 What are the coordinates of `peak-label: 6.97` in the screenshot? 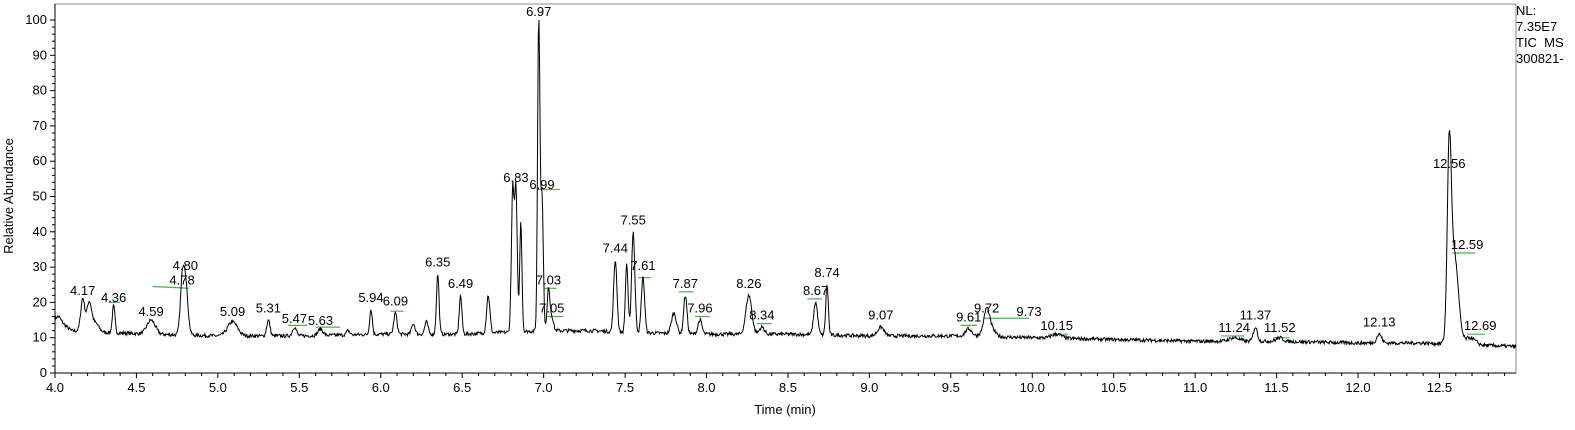 It's located at (538, 11).